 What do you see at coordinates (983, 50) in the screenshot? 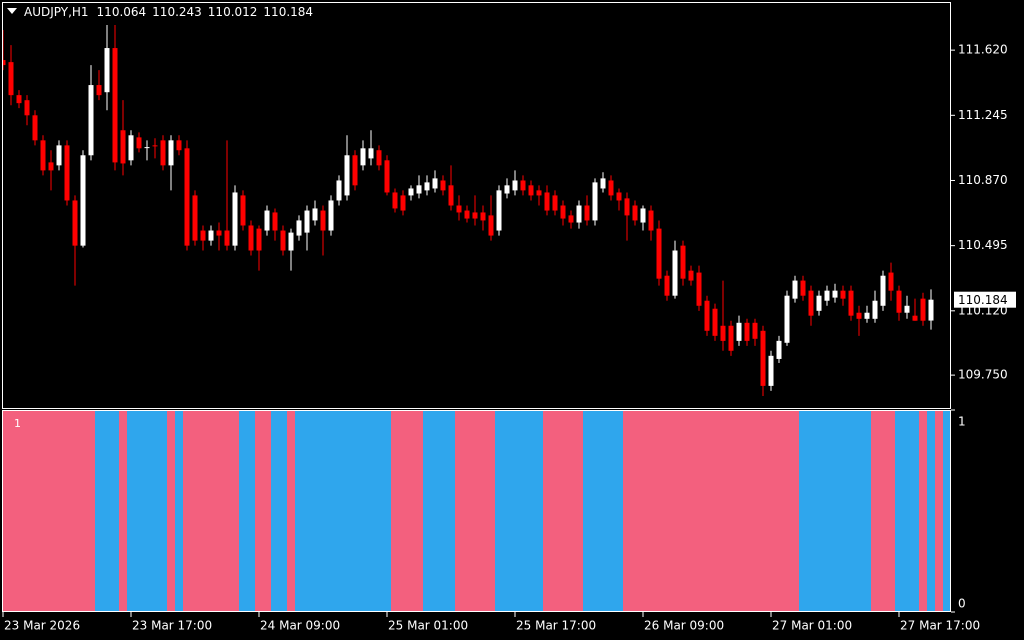
I see `y-tick-label: 111.620` at bounding box center [983, 50].